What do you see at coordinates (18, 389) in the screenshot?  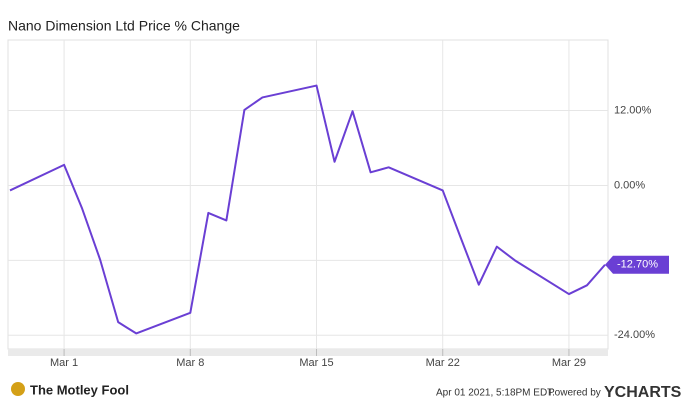 I see `logo-icon` at bounding box center [18, 389].